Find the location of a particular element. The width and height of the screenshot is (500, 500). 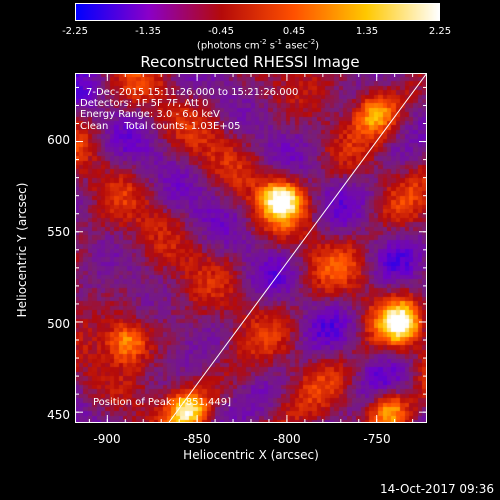

colorbar-tick: 0.45 is located at coordinates (294, 31).